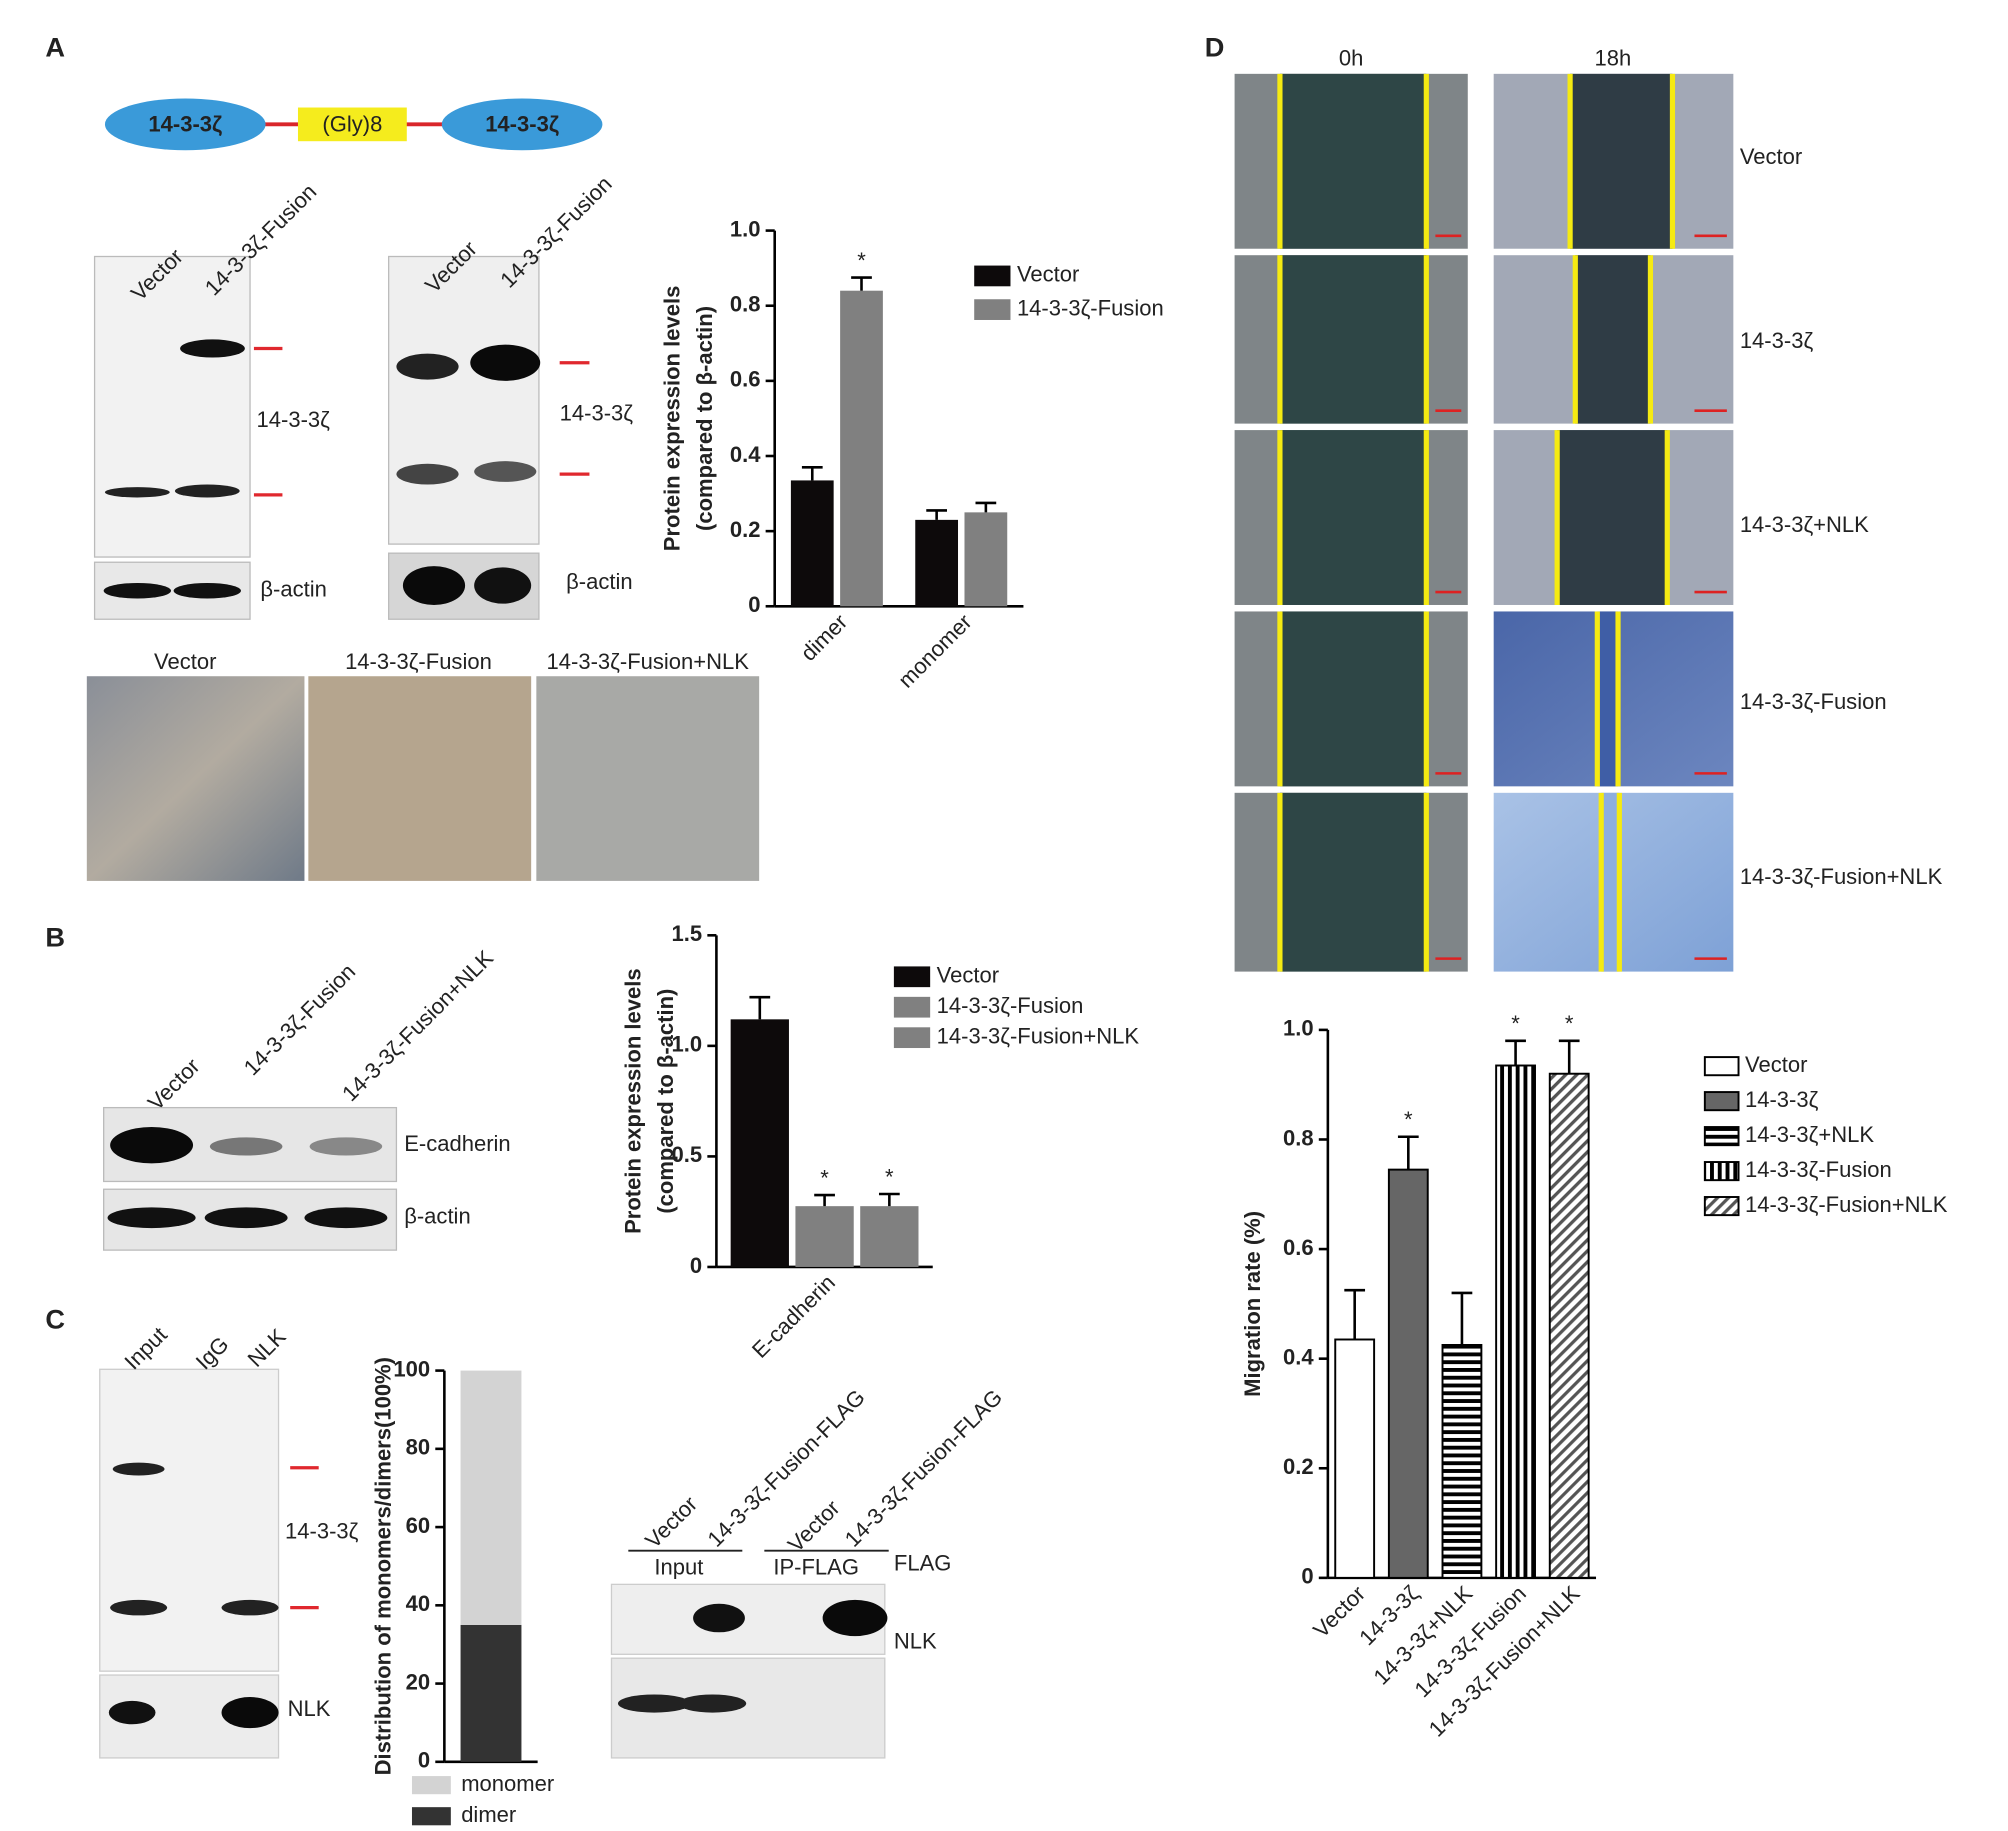 This screenshot has height=1831, width=2008. Describe the element at coordinates (1782, 1099) in the screenshot. I see `legend-label: 14-3-3ζ` at that location.